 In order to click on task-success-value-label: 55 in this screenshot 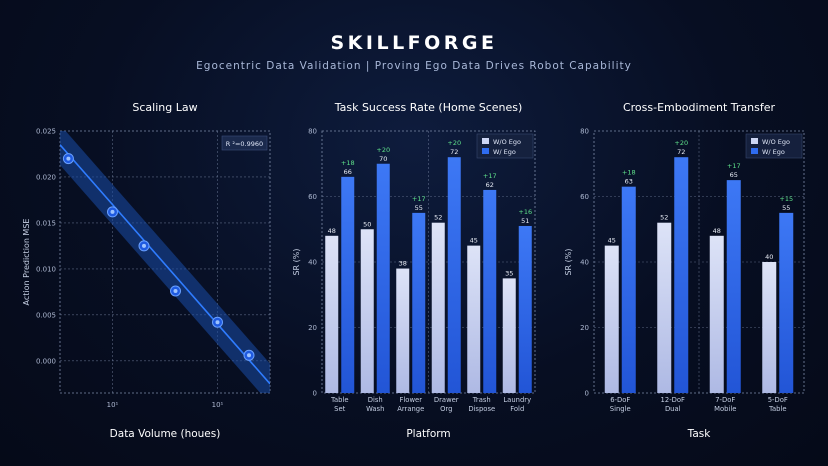, I will do `click(419, 208)`.